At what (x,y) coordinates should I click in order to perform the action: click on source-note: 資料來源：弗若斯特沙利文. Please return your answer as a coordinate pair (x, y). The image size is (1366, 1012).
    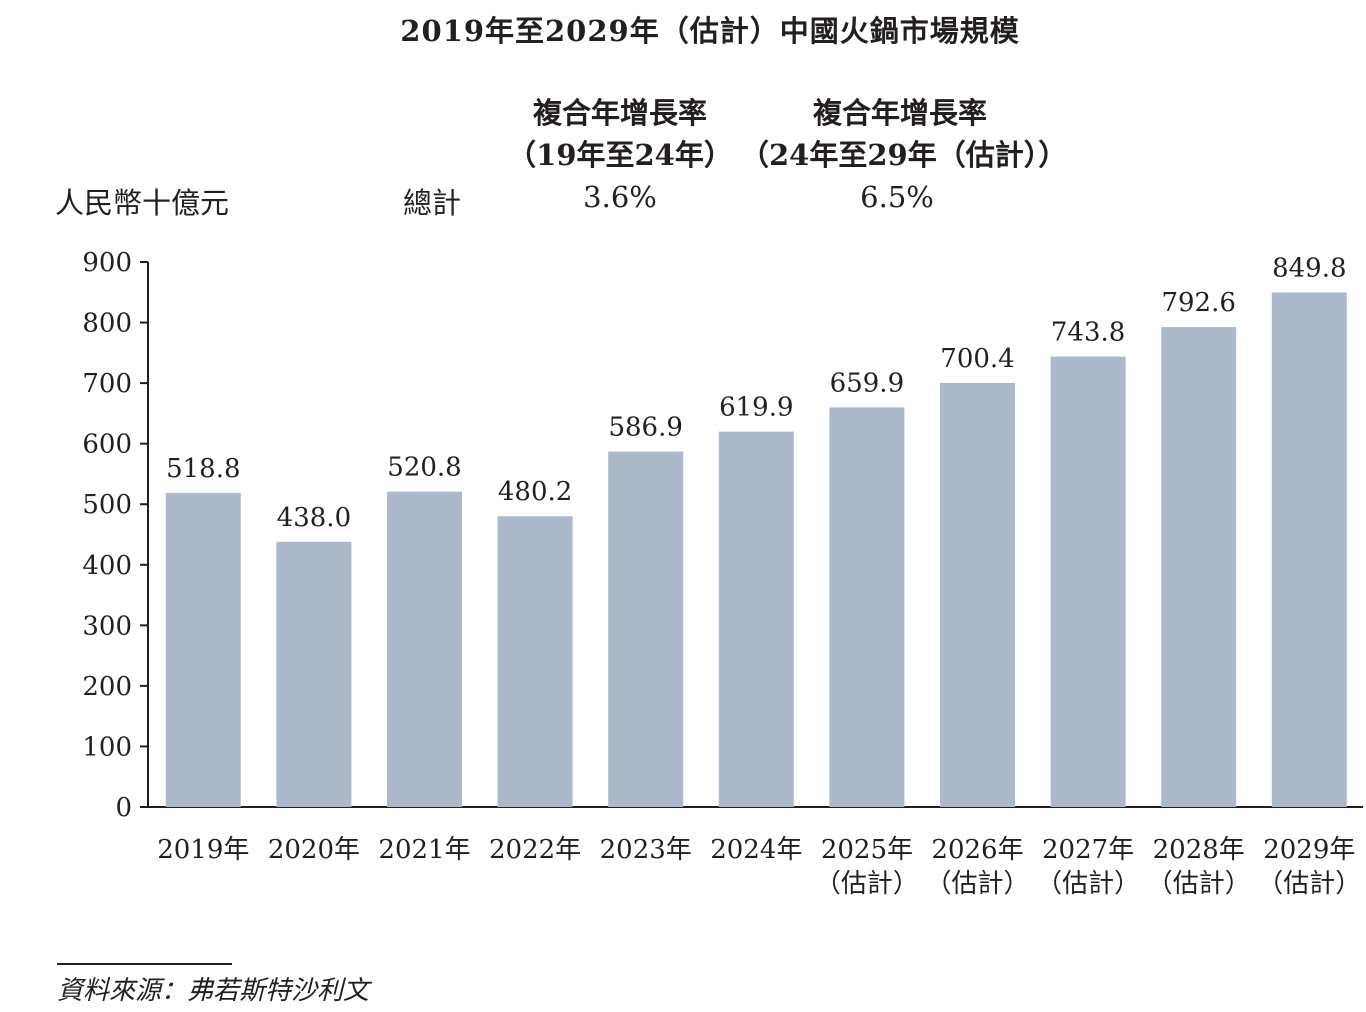
    Looking at the image, I should click on (213, 991).